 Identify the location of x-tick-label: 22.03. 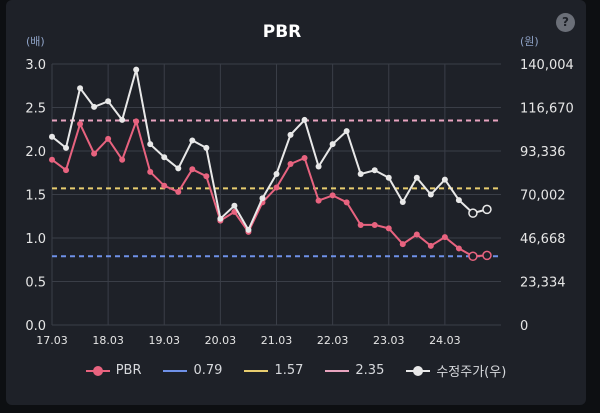
(333, 340).